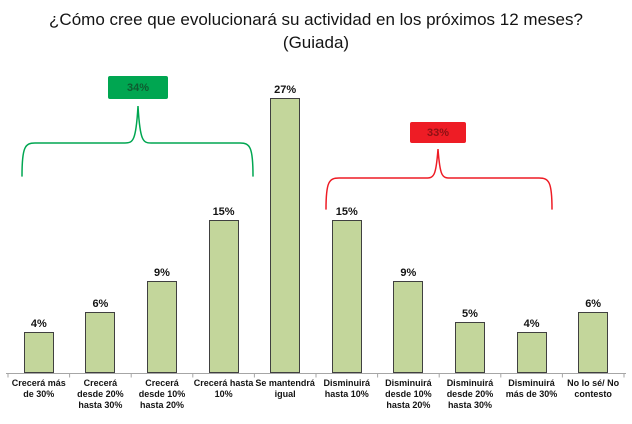  Describe the element at coordinates (347, 388) in the screenshot. I see `category-label: Disminuirá hasta 10%` at that location.